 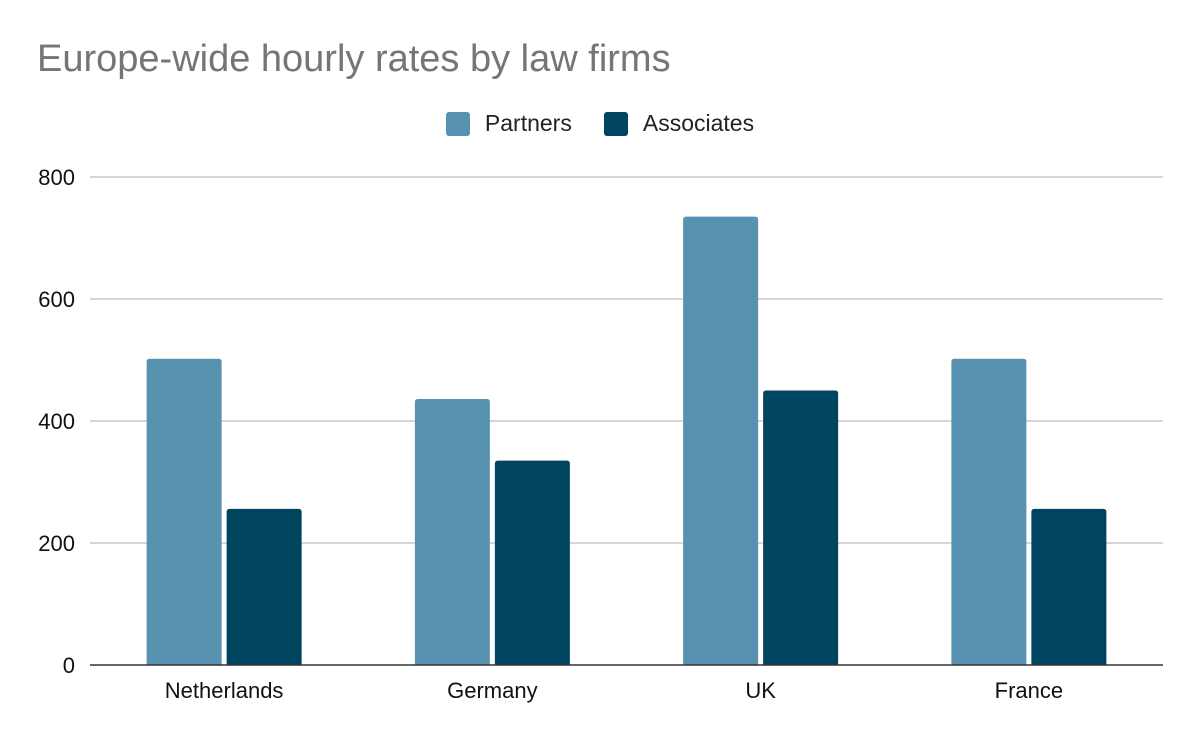 I want to click on legend-item-associates: Associates, so click(x=679, y=123).